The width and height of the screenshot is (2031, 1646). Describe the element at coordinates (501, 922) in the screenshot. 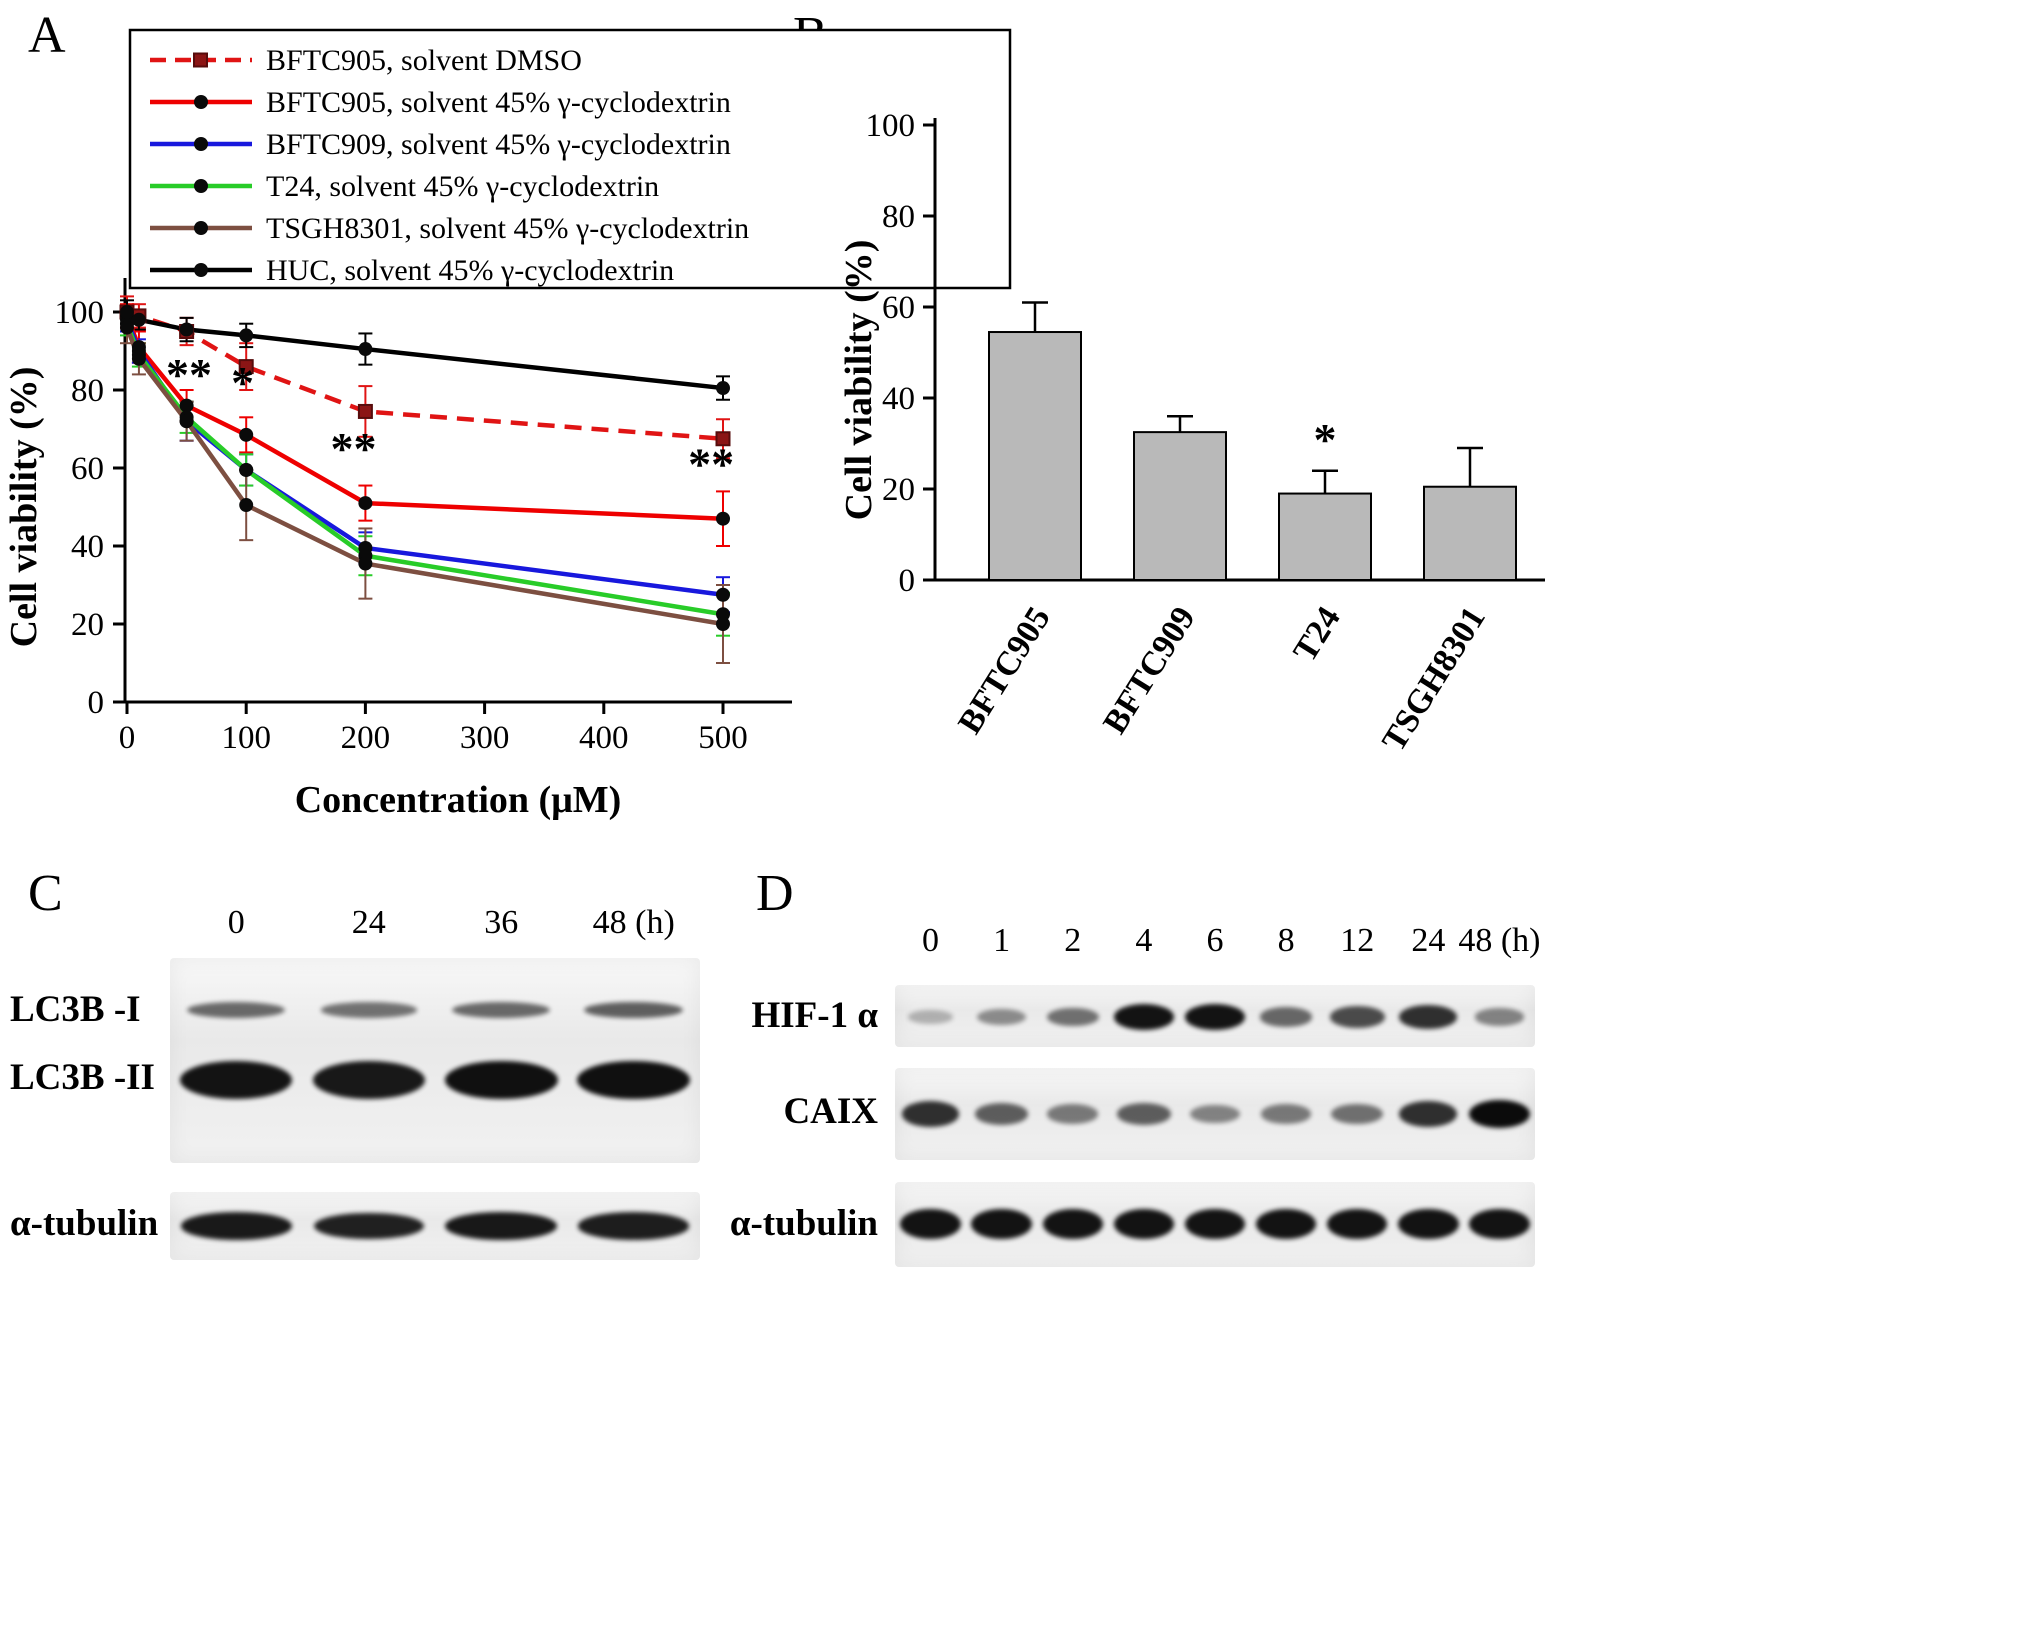

I see `panel-c-lane-label: 36` at that location.